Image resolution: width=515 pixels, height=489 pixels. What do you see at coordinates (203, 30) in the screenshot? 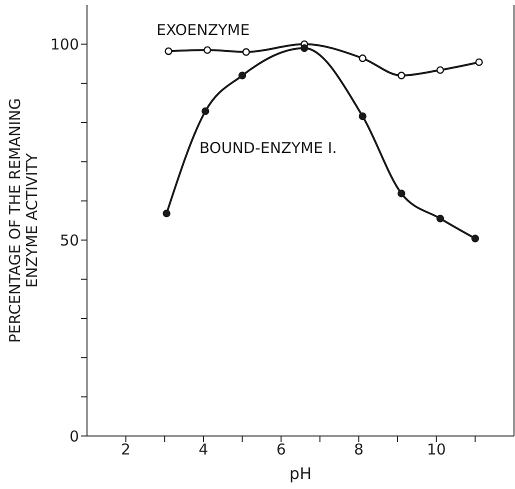
I see `series-label: EXOENZYME` at bounding box center [203, 30].